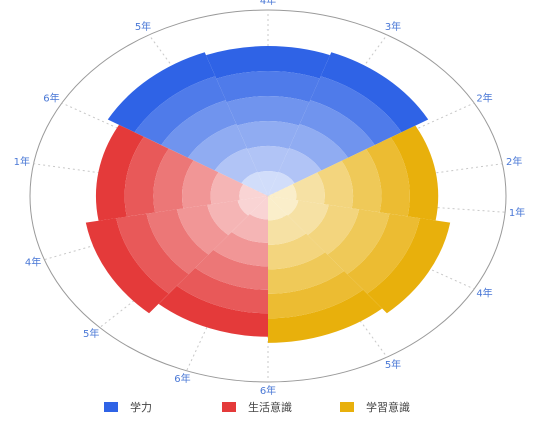  What do you see at coordinates (484, 98) in the screenshot?
I see `angle-tick-label-2: 2年` at bounding box center [484, 98].